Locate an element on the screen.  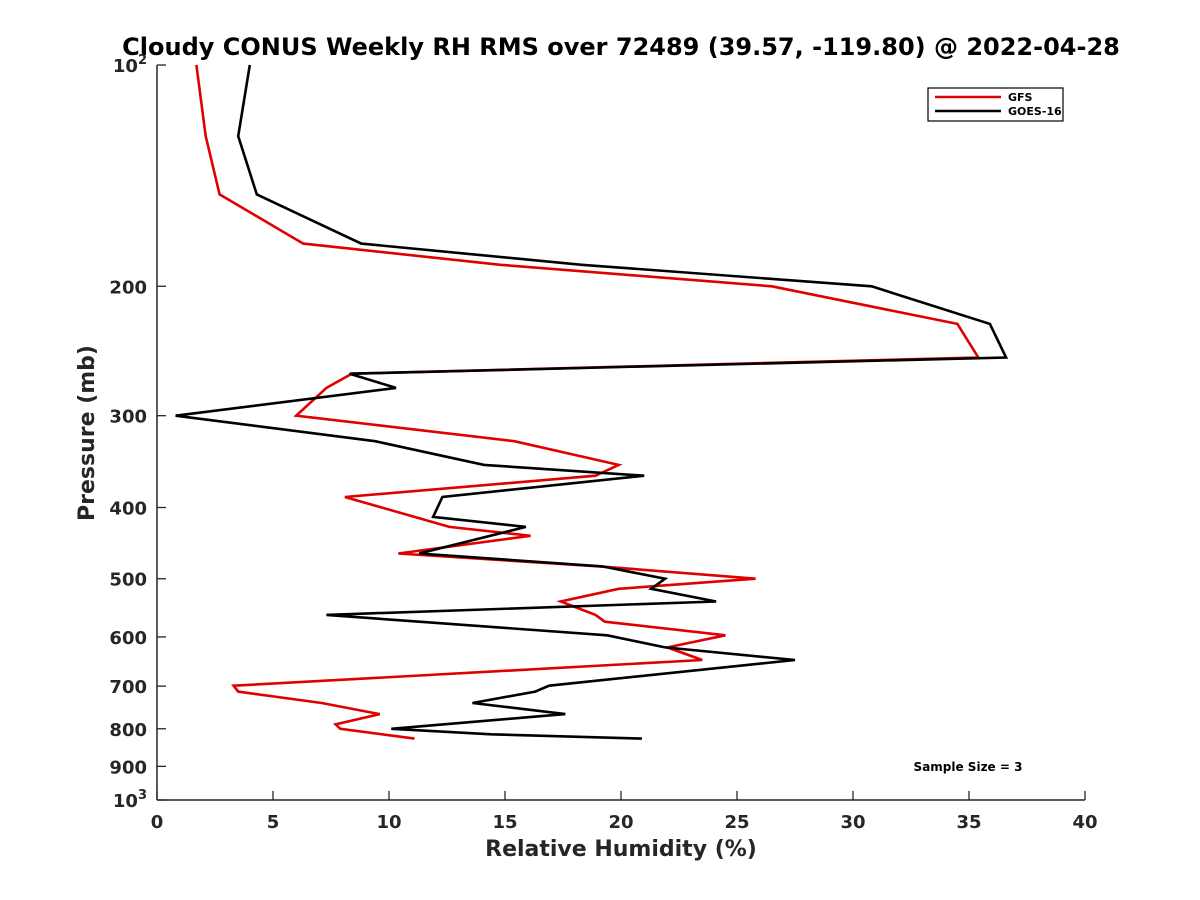
y-tick-label: 600 is located at coordinates (128, 638).